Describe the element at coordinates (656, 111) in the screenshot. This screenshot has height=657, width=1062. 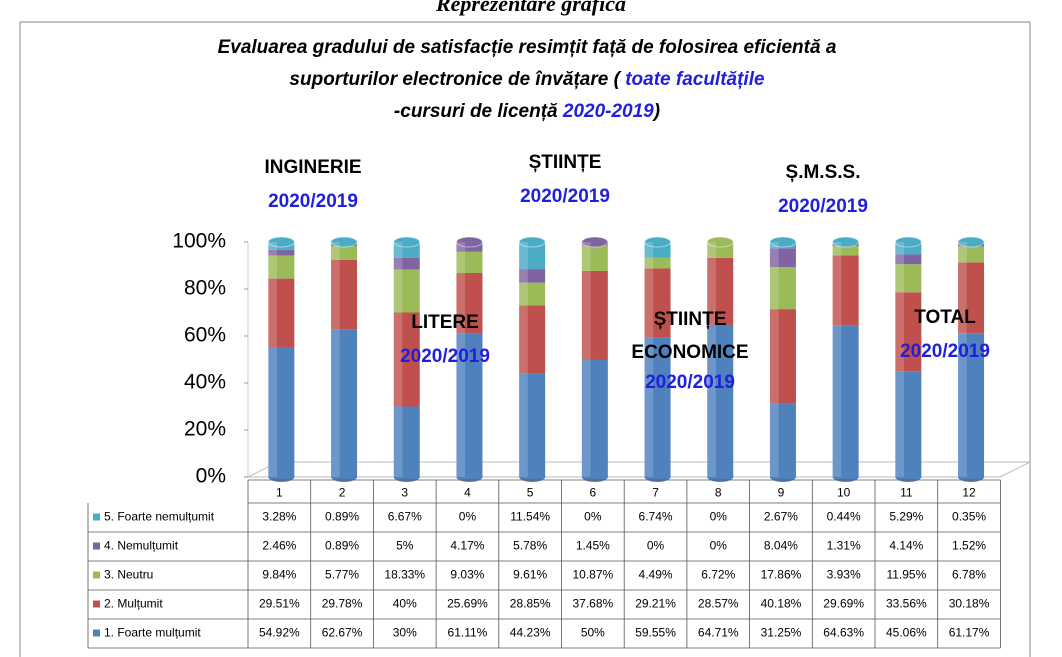
I see `title-part: )` at that location.